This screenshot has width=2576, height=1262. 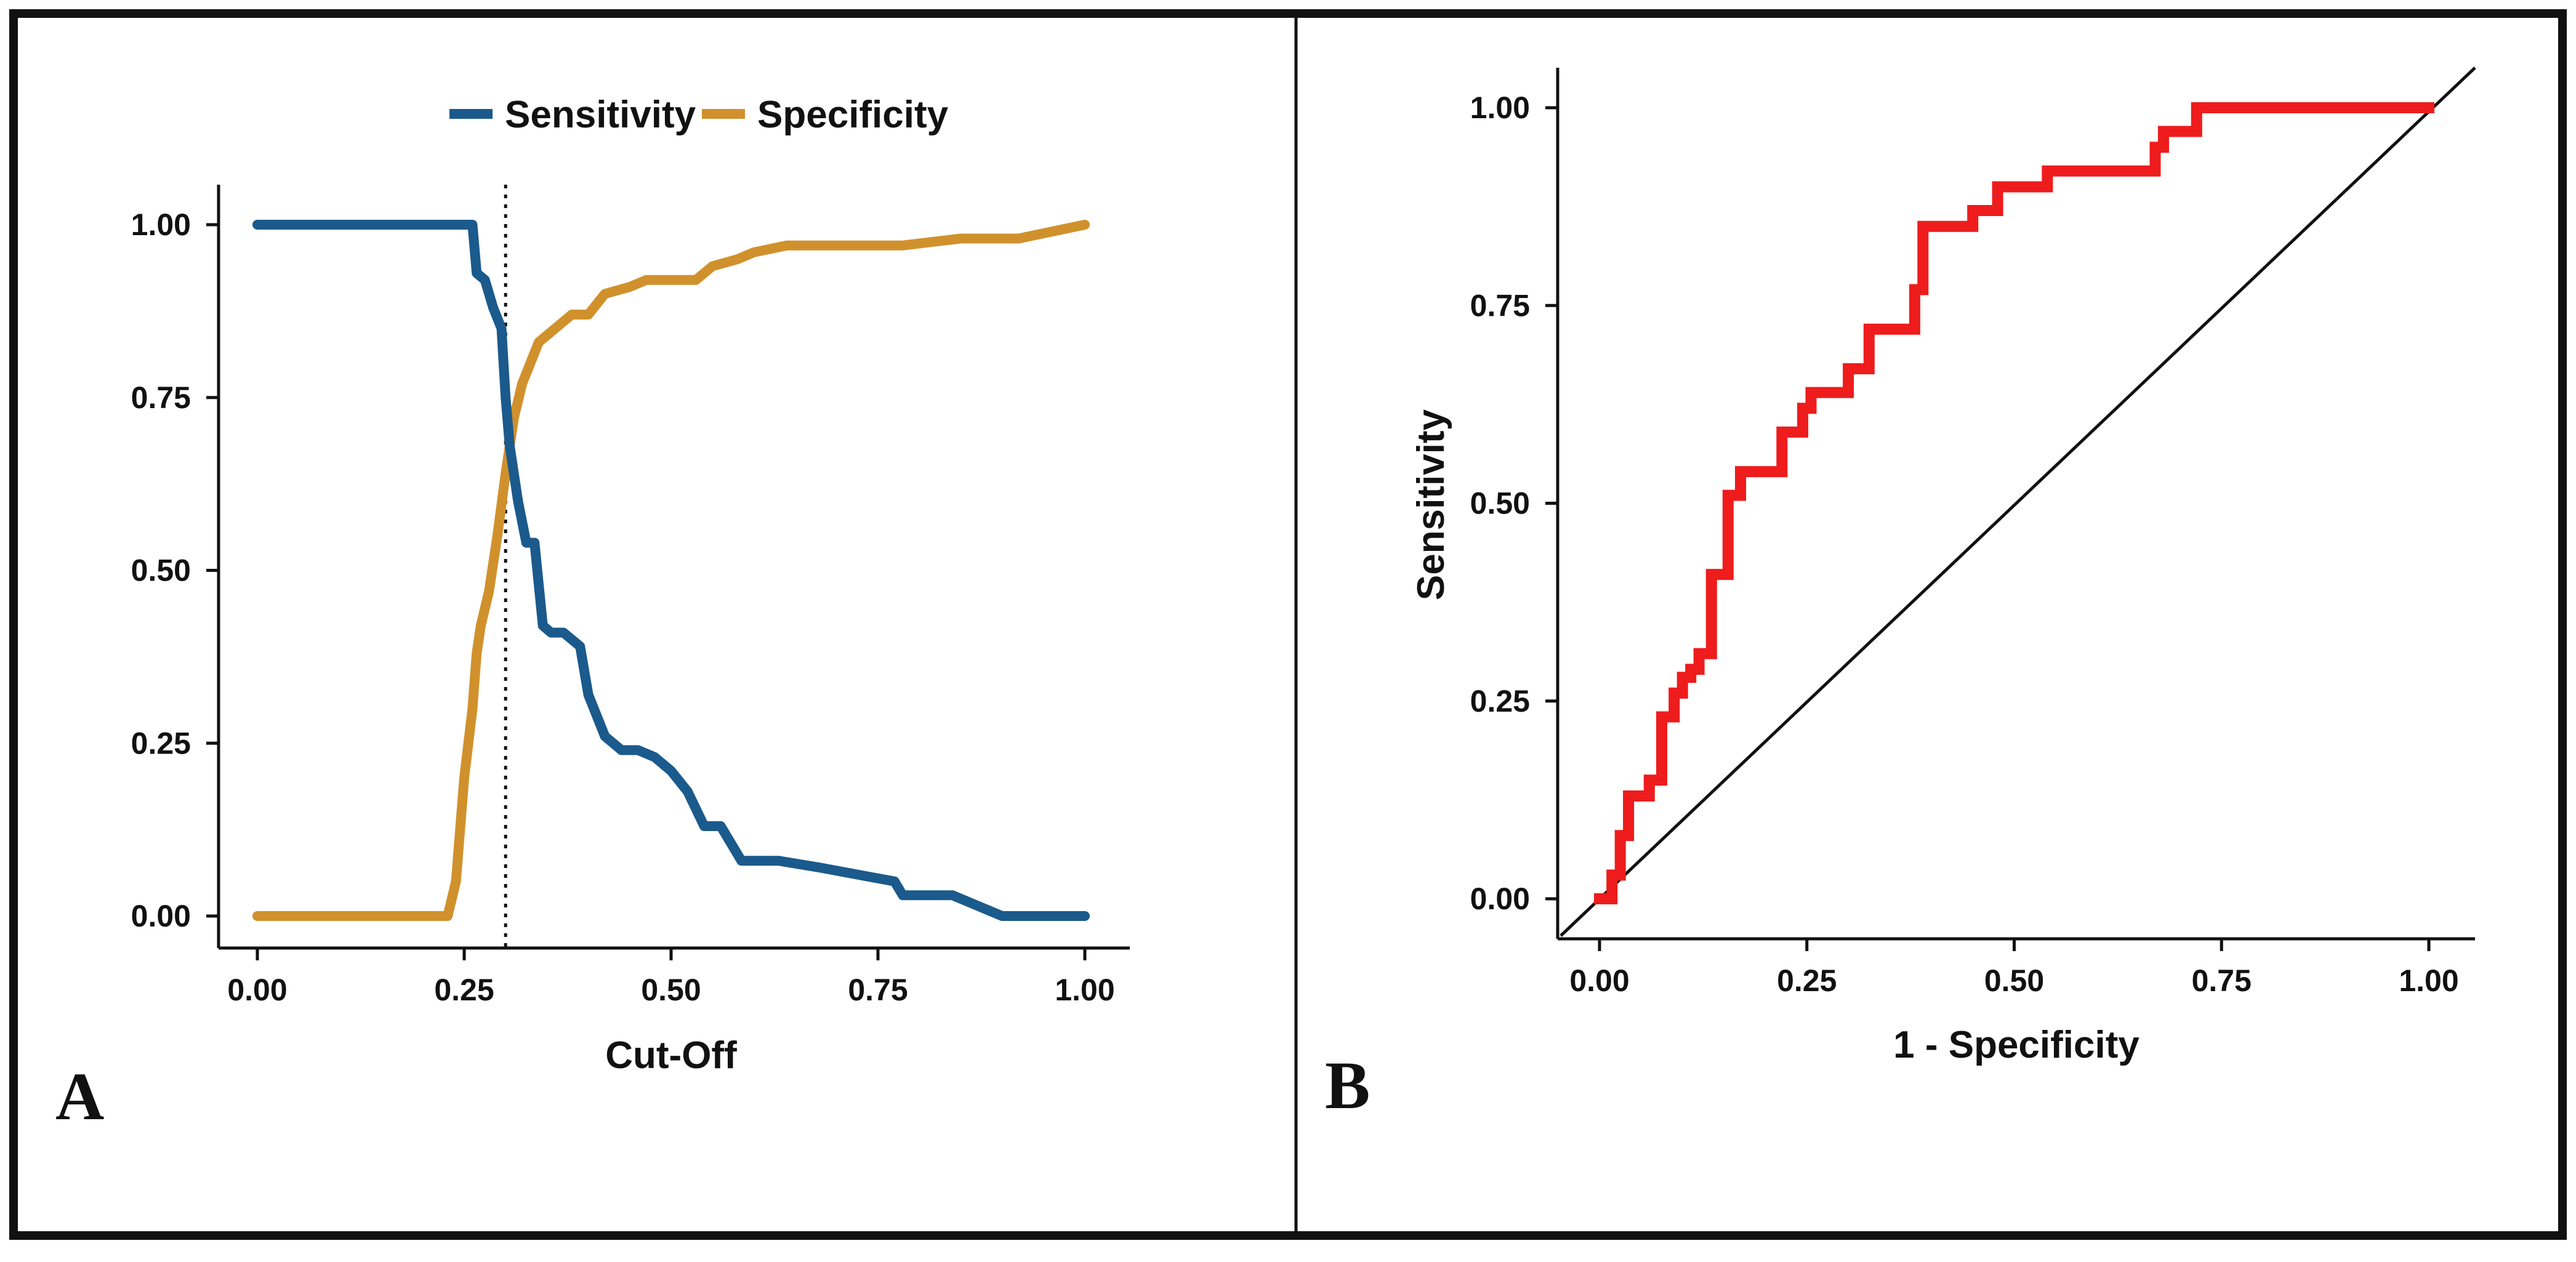 What do you see at coordinates (1084, 990) in the screenshot?
I see `chart-a-x-tick-label: 1.00` at bounding box center [1084, 990].